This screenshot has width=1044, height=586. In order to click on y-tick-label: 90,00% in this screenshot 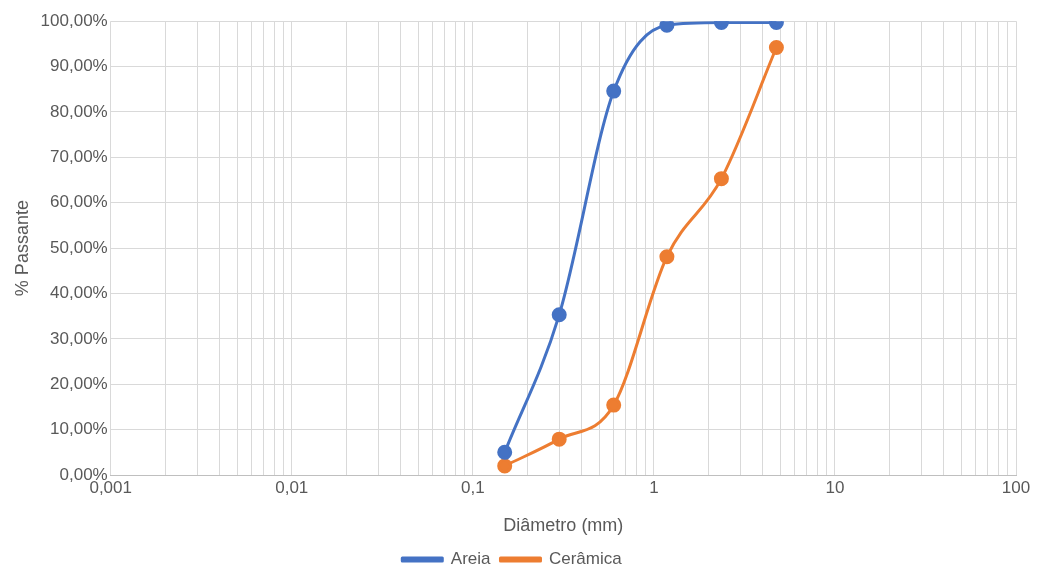, I will do `click(79, 66)`.